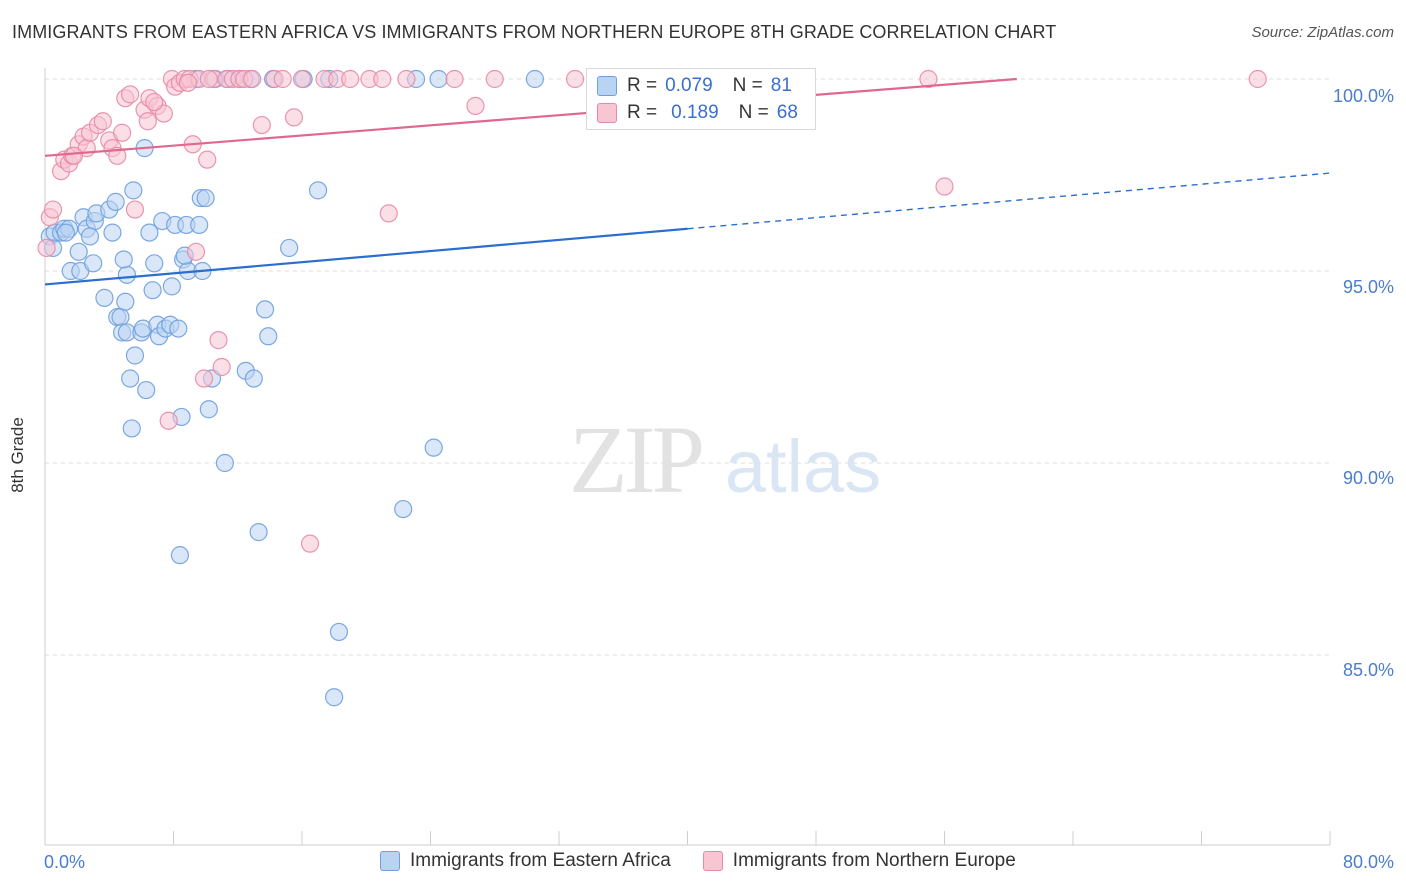 The image size is (1406, 892). What do you see at coordinates (635, 459) in the screenshot?
I see `watermark-zip: ZIP` at bounding box center [635, 459].